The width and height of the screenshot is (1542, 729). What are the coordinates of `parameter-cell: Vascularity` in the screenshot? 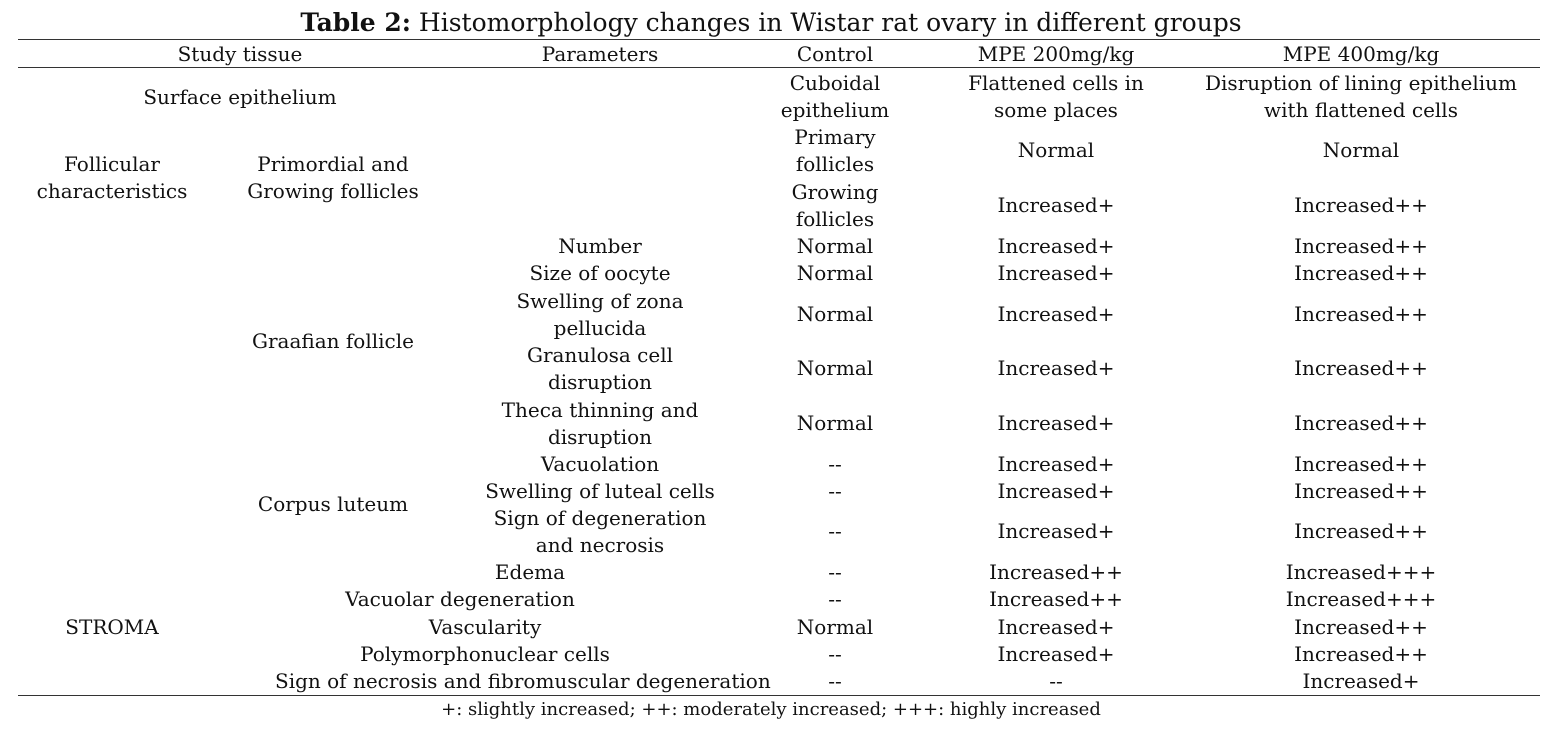 It's located at (485, 627).